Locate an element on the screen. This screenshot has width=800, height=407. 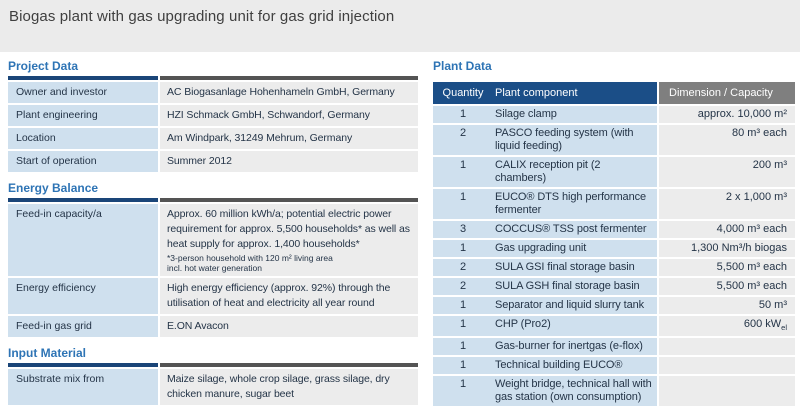
component-cell: Gas-burner for inertgas (e-flox) is located at coordinates (569, 346).